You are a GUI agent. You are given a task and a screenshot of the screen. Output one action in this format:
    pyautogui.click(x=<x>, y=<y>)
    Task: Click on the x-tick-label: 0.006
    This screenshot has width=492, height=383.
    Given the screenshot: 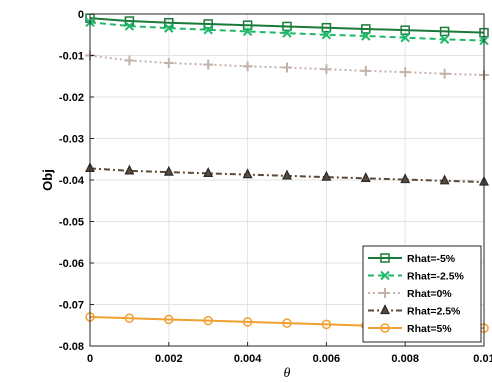 What is the action you would take?
    pyautogui.click(x=327, y=359)
    